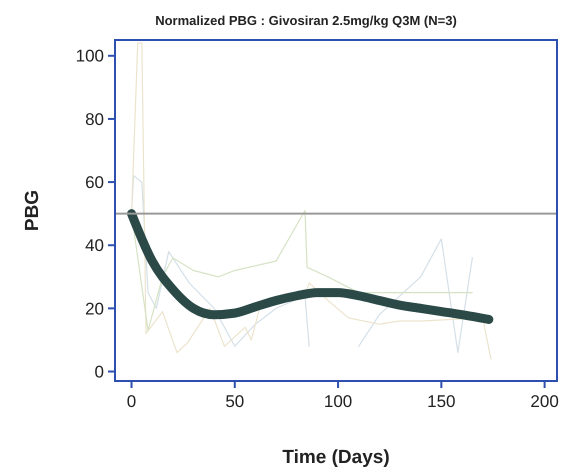 The image size is (568, 471). What do you see at coordinates (94, 246) in the screenshot?
I see `y-tick-label: 40` at bounding box center [94, 246].